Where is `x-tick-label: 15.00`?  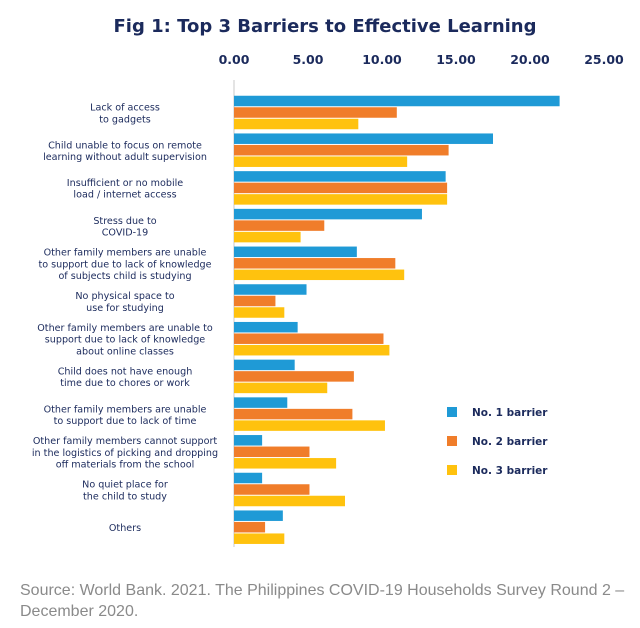
x-tick-label: 15.00 is located at coordinates (456, 59).